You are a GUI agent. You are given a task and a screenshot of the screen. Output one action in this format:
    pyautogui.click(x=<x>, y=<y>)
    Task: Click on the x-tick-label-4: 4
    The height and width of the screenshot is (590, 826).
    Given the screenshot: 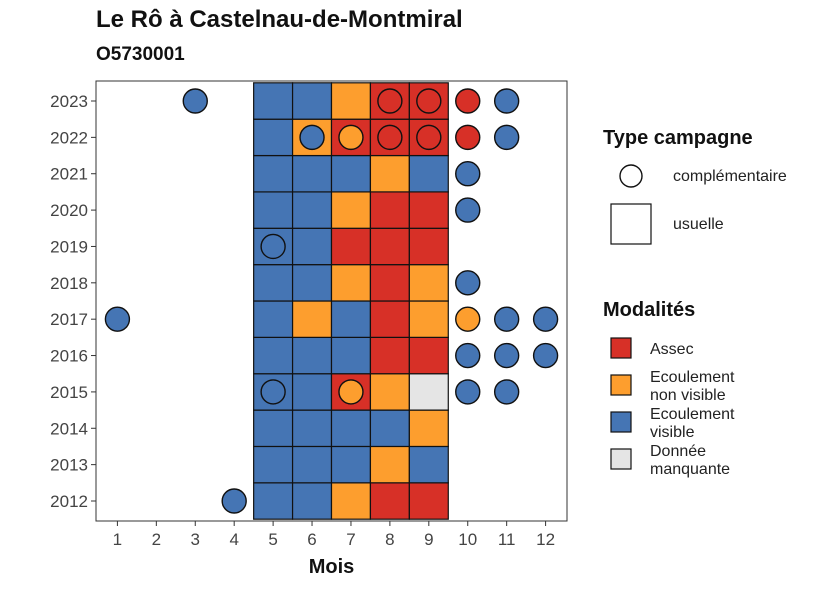 What is the action you would take?
    pyautogui.click(x=233, y=539)
    